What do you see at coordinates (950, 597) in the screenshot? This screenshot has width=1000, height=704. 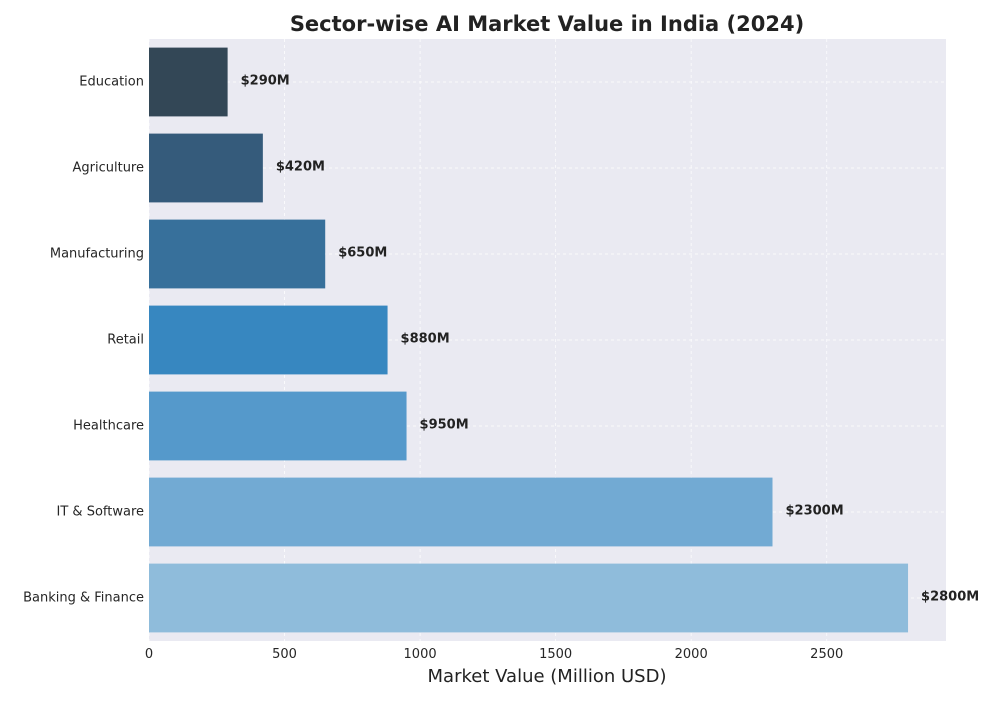 I see `data-label: $2800M` at bounding box center [950, 597].